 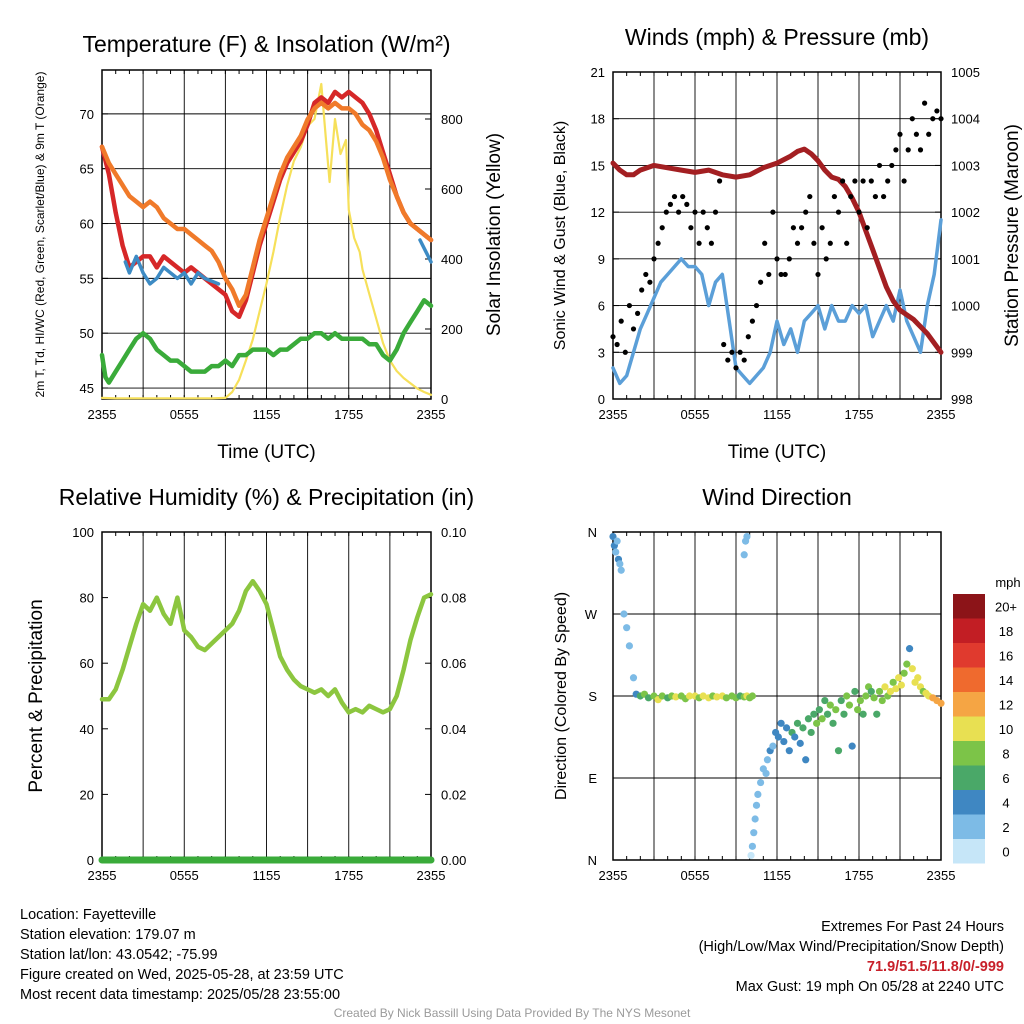 What do you see at coordinates (777, 250) in the screenshot?
I see `series-line-station-pressure` at bounding box center [777, 250].